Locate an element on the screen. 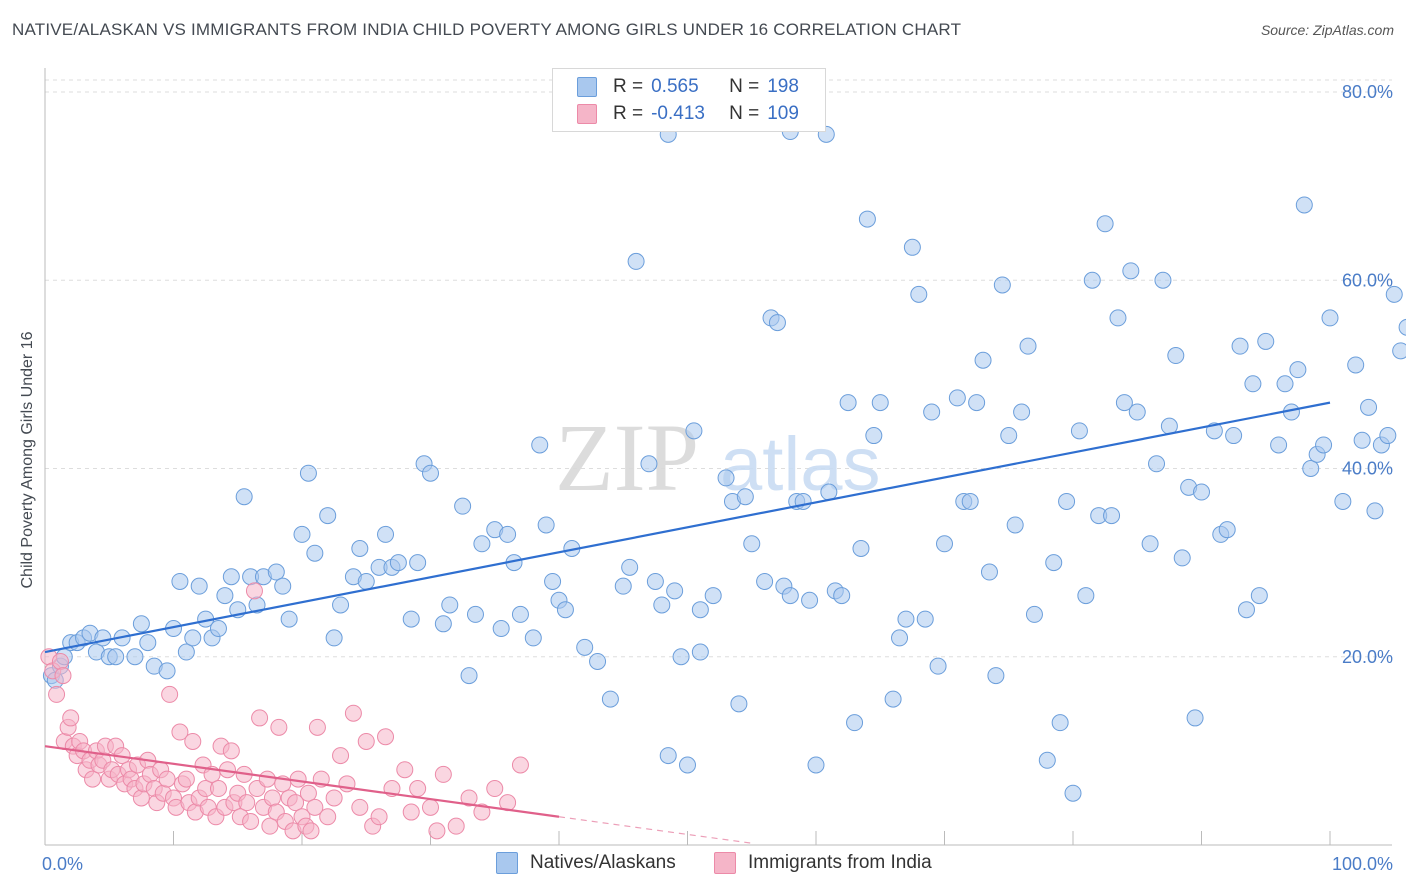  x-tick-label: 0.0% is located at coordinates (62, 864).